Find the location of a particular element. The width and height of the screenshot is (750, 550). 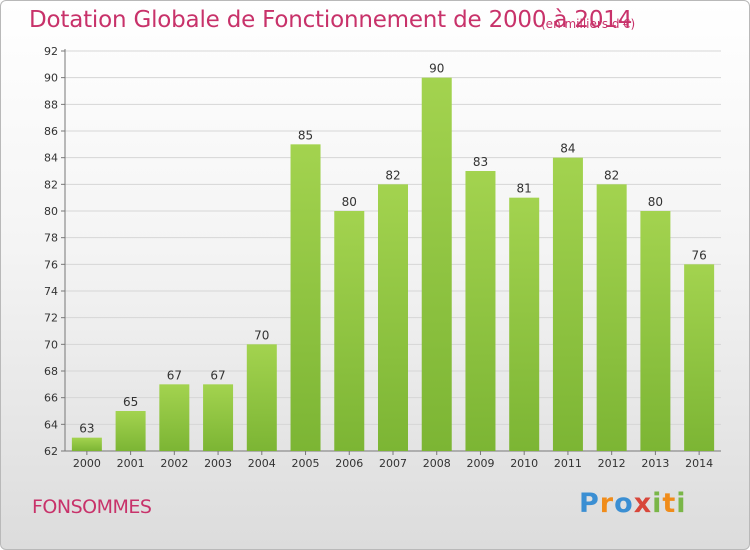

y-tick-label: 92 is located at coordinates (51, 51).